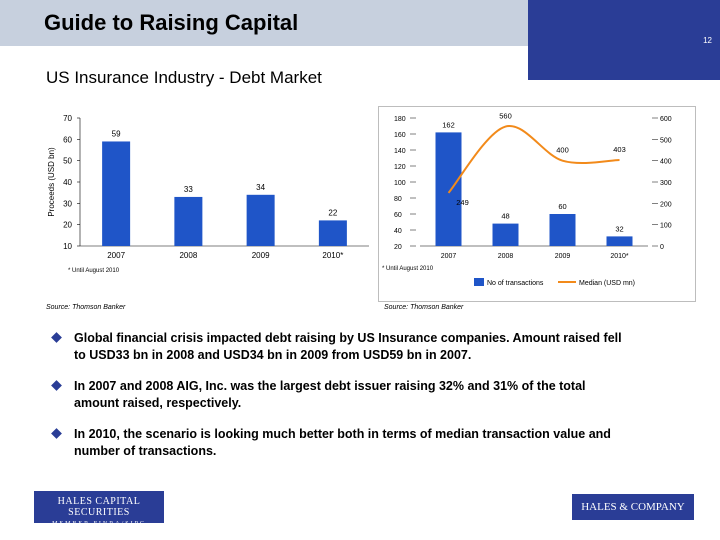 The image size is (720, 540). I want to click on transactions-data-label: 32, so click(619, 228).